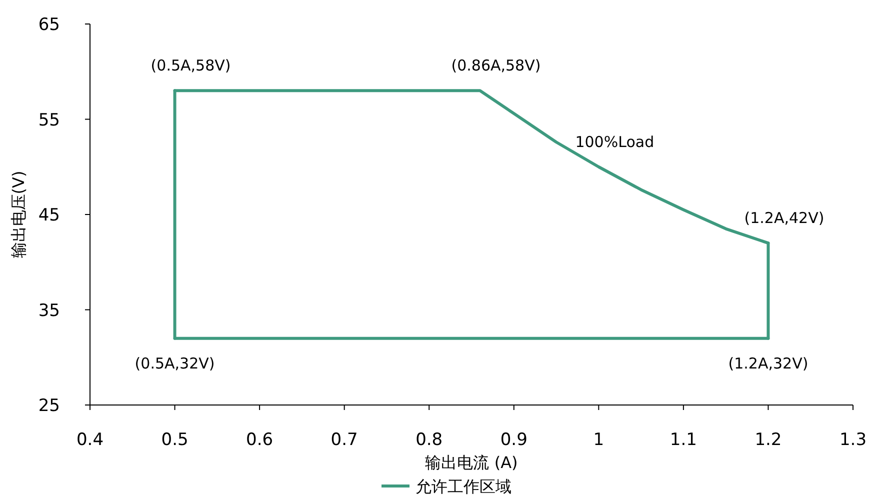  Describe the element at coordinates (90, 440) in the screenshot. I see `x-tick-label: 0.4` at that location.